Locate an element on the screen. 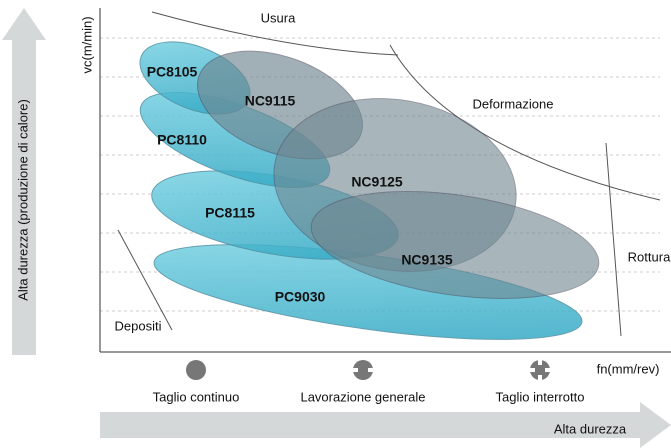 The image size is (671, 448). region-label: Rottura is located at coordinates (649, 256).